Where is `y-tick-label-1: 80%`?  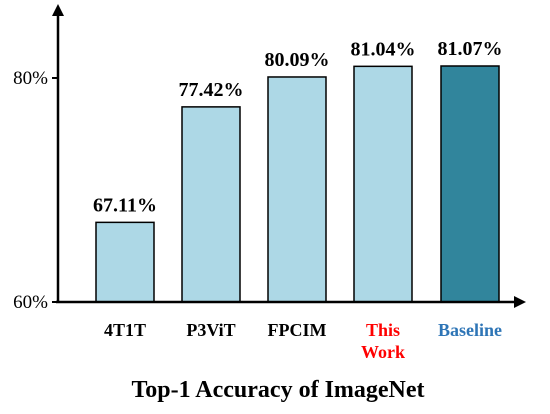
y-tick-label-1: 80% is located at coordinates (30, 78).